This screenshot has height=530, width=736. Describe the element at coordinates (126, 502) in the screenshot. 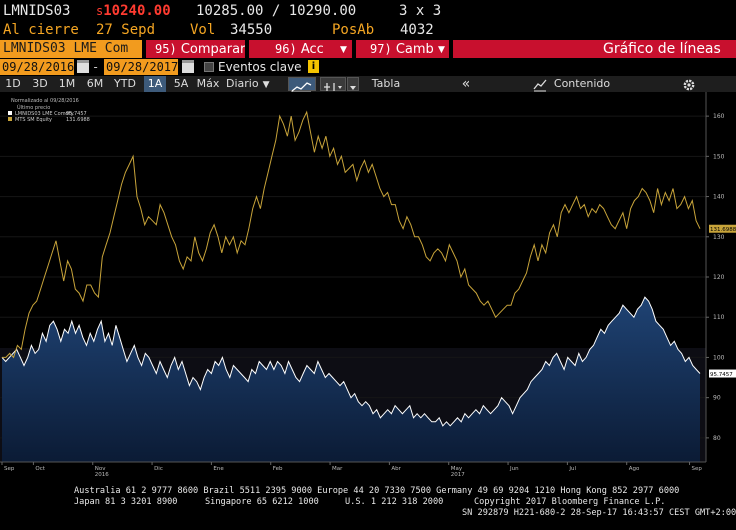

I see `footer-japan: Japan 81 3 3201 8900` at that location.